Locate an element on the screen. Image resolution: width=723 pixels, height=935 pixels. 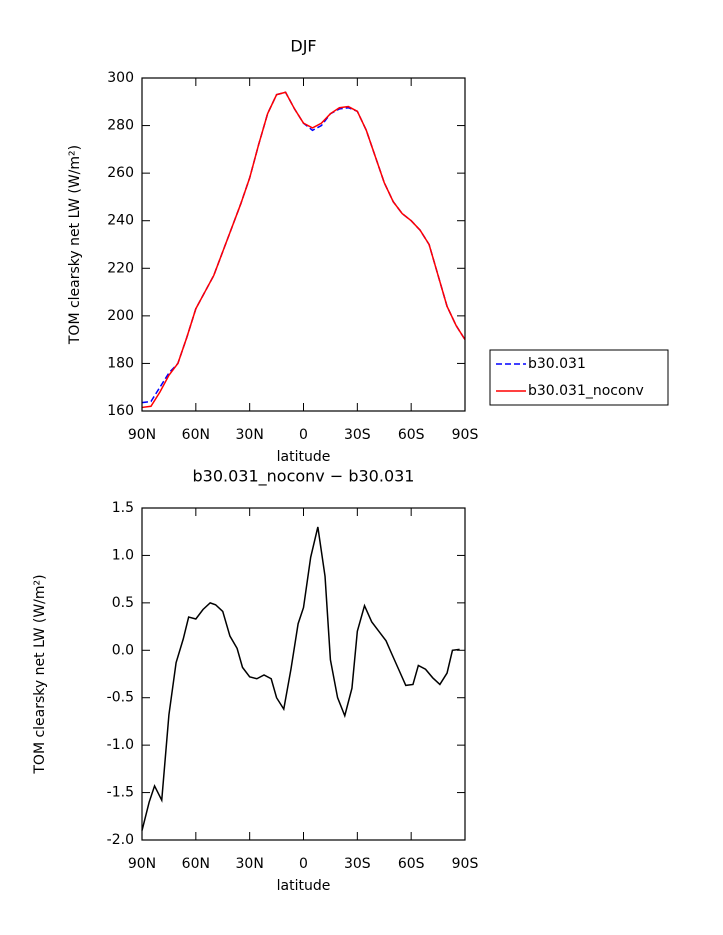
y-tick-label: -1.0 is located at coordinates (120, 745).